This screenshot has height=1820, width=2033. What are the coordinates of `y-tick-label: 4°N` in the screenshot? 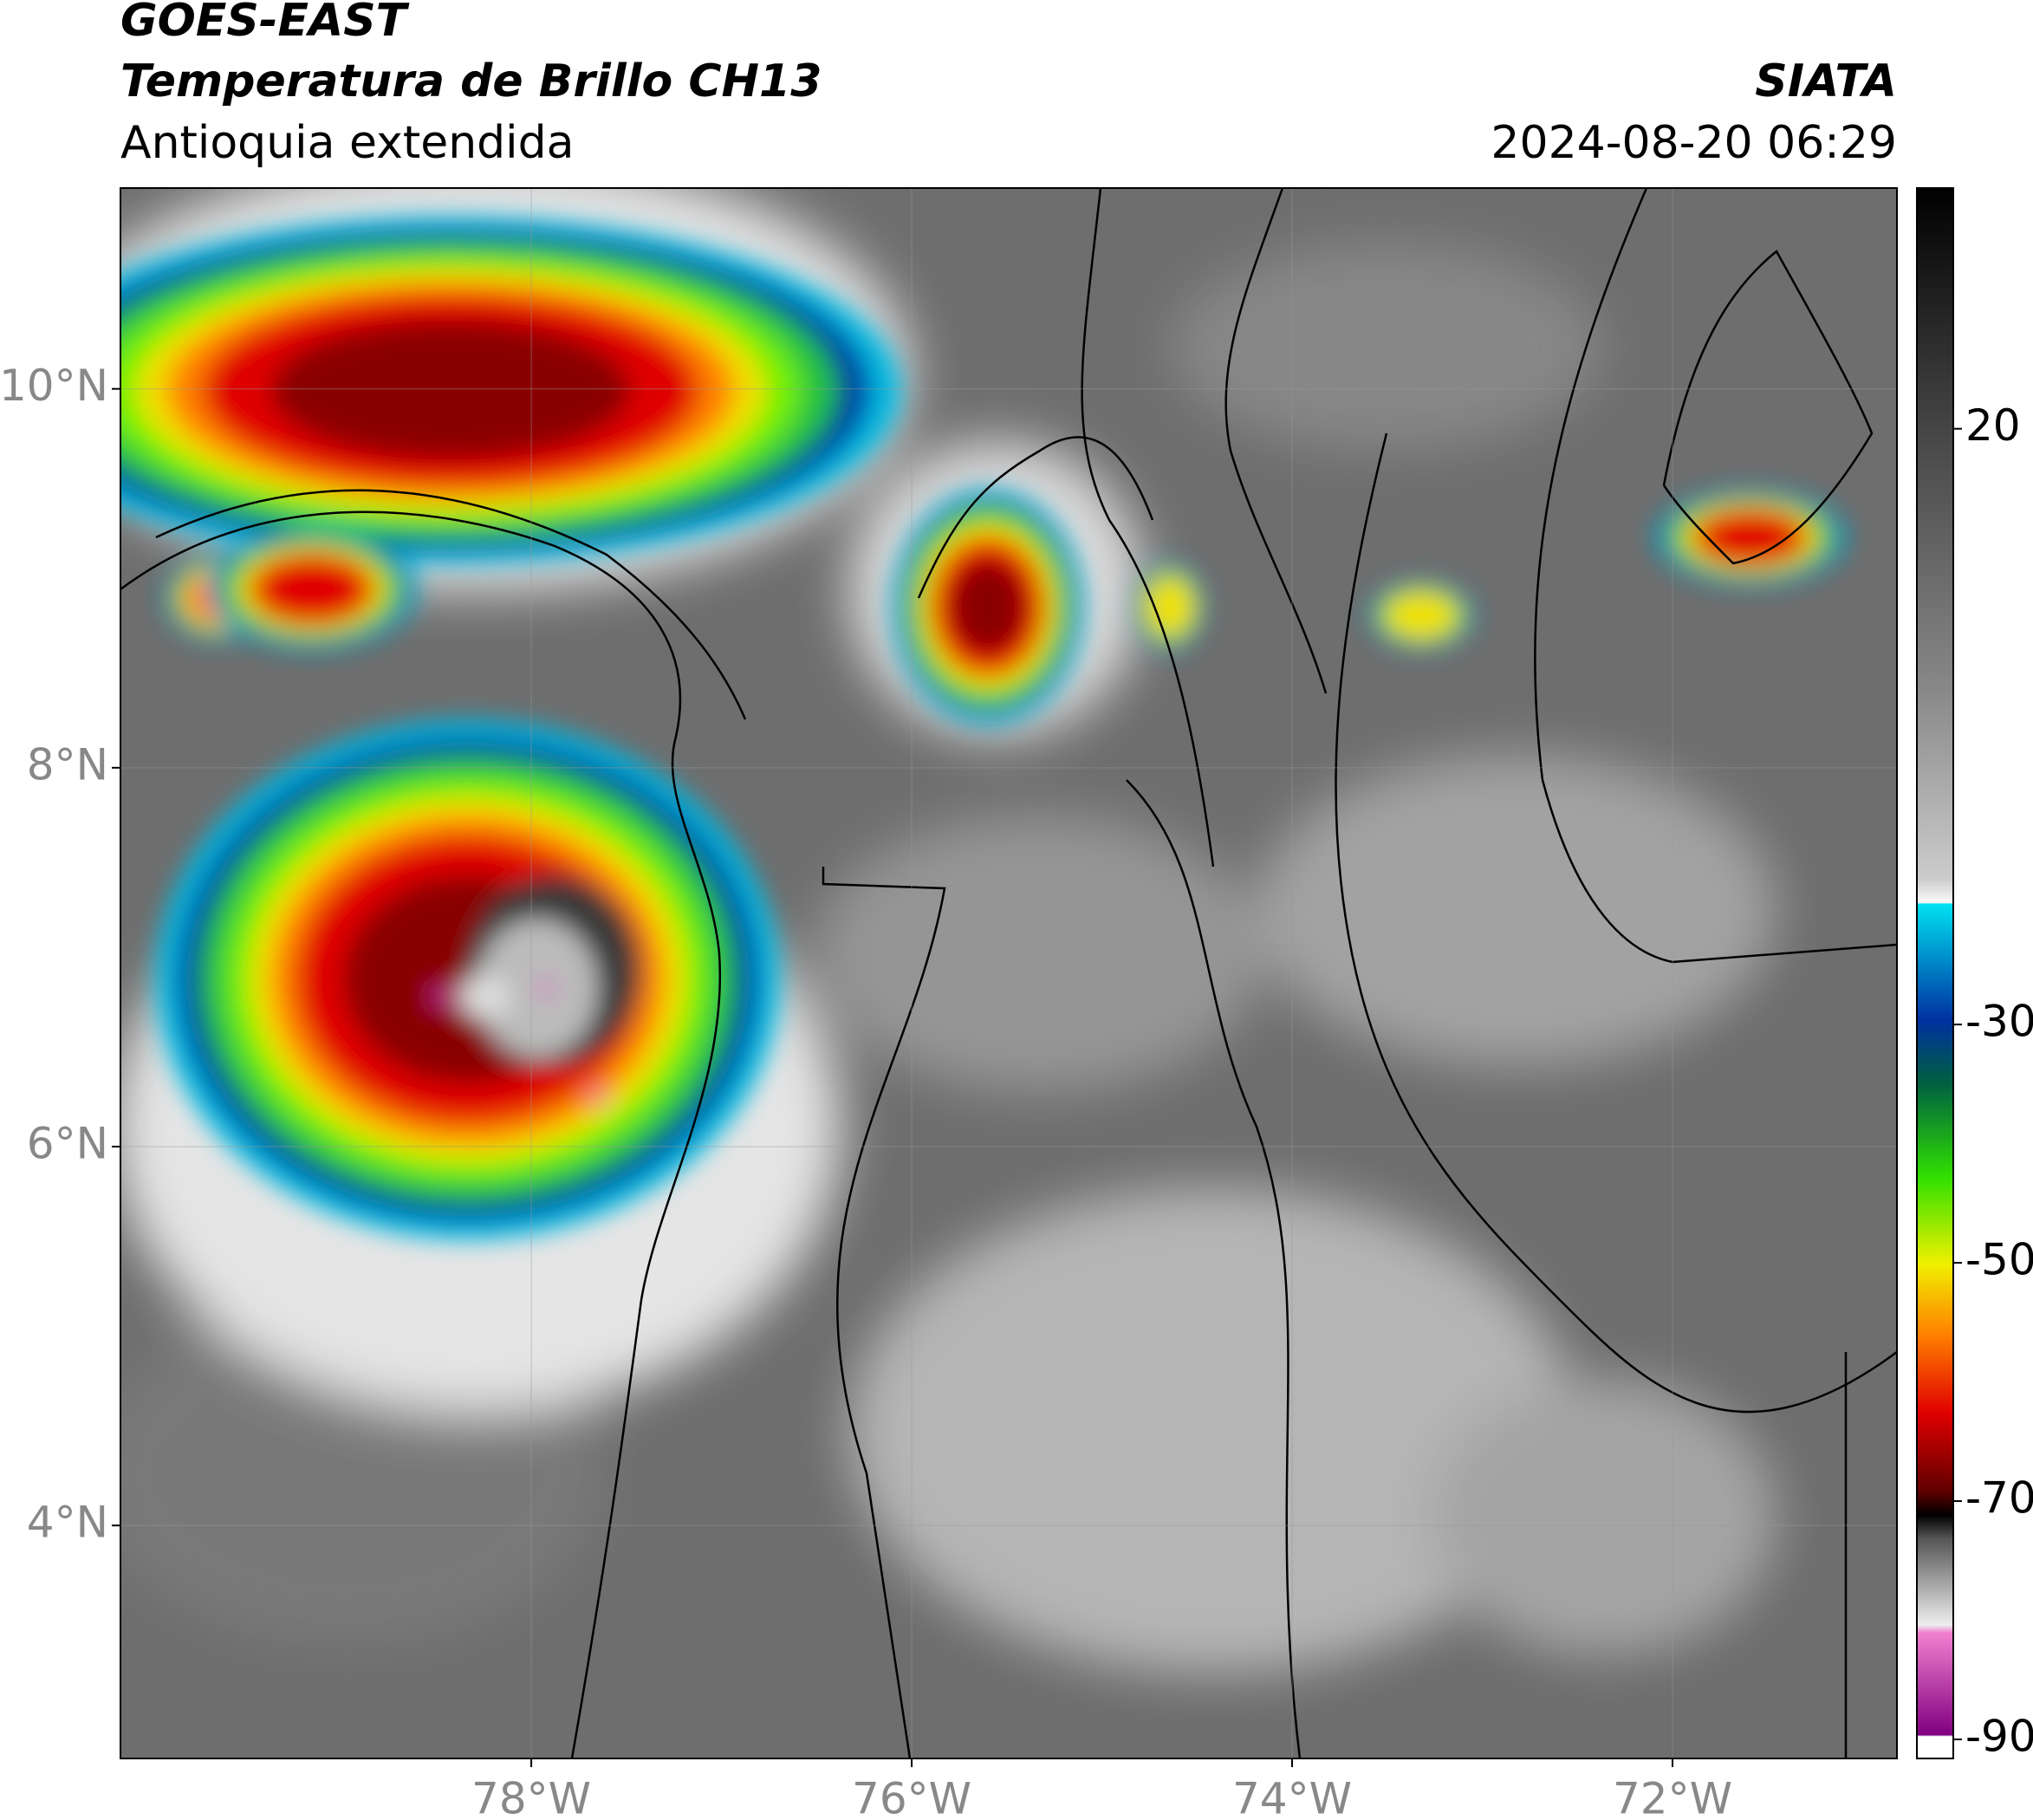 It's located at (67, 1523).